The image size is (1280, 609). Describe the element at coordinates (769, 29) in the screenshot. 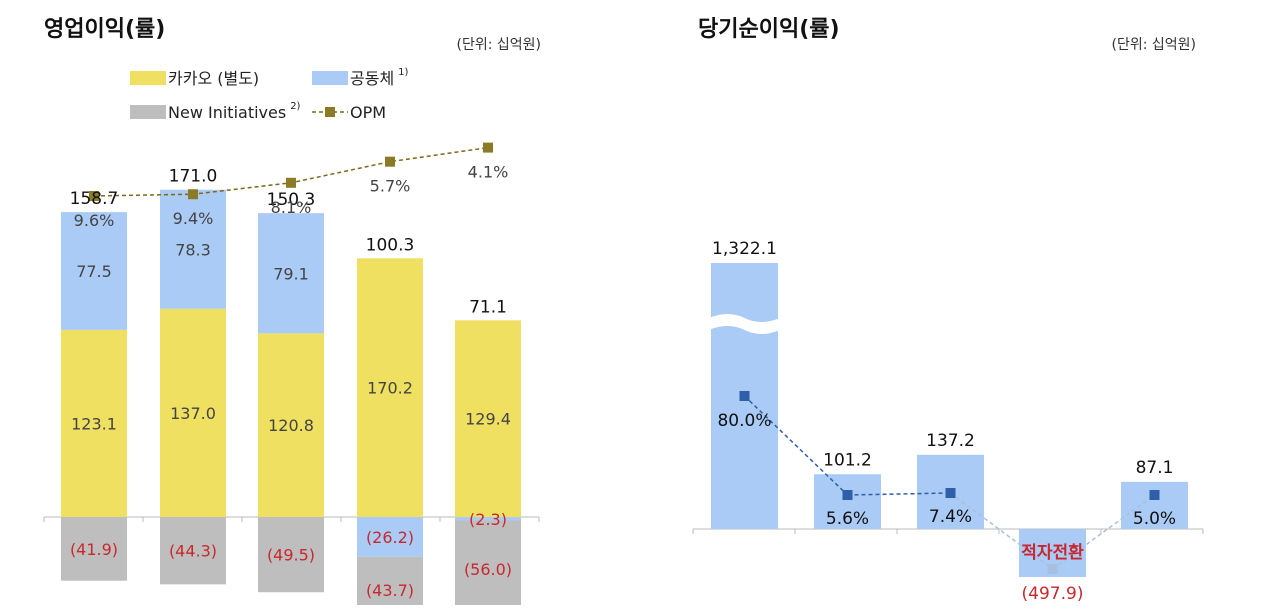

I see `np-chart-title: 당기순이익(률)` at that location.